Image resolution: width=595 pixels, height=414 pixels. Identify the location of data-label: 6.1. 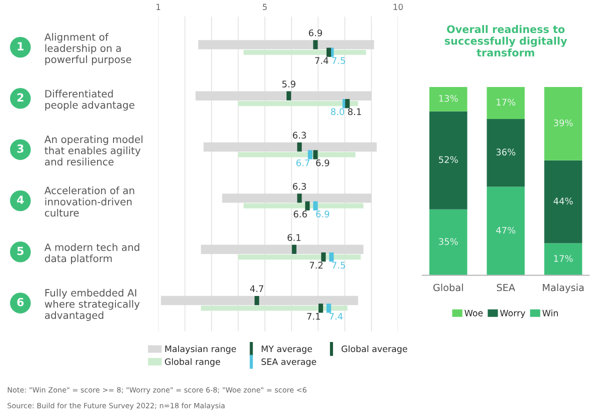
(294, 237).